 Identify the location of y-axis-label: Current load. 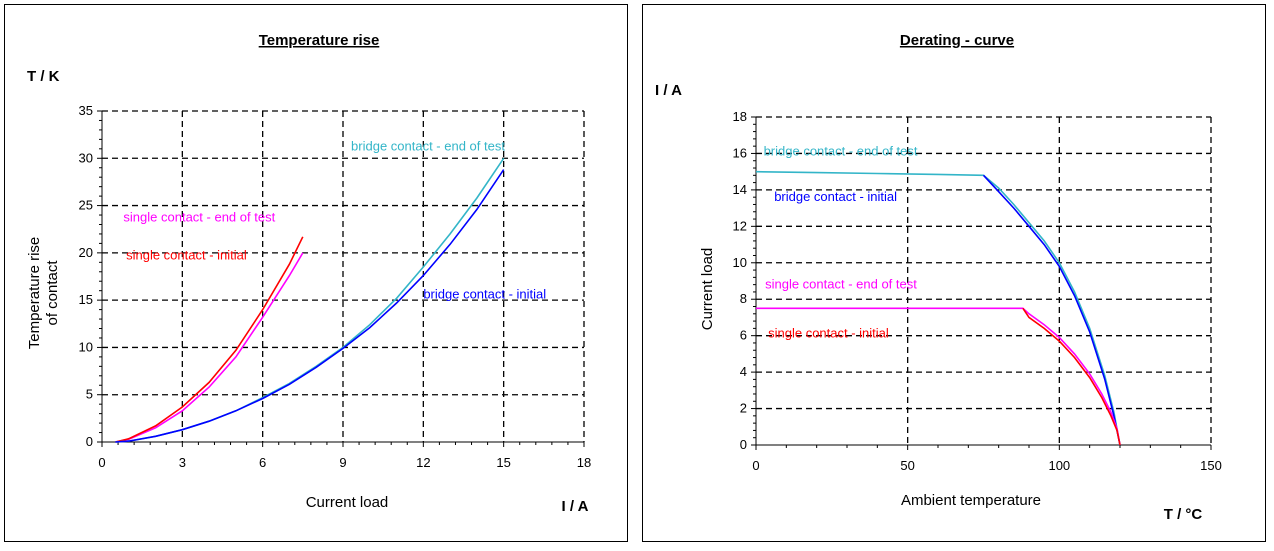
(707, 289).